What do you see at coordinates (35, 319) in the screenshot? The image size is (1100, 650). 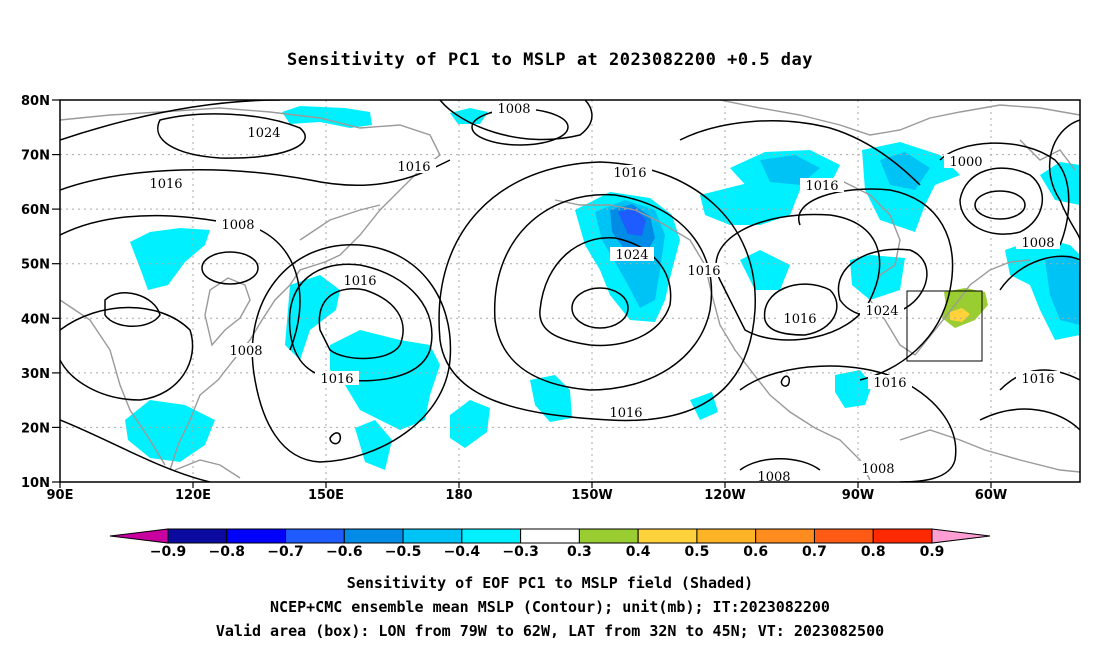 I see `lat-label-40n: 40N` at bounding box center [35, 319].